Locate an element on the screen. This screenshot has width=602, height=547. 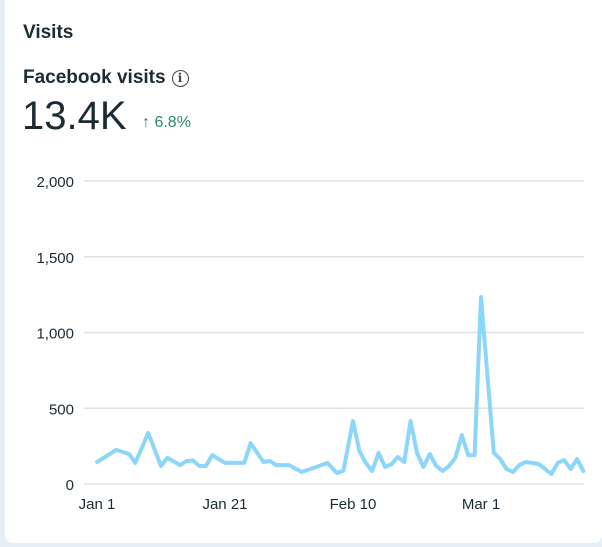
x-tick-label: Jan 21 is located at coordinates (224, 504).